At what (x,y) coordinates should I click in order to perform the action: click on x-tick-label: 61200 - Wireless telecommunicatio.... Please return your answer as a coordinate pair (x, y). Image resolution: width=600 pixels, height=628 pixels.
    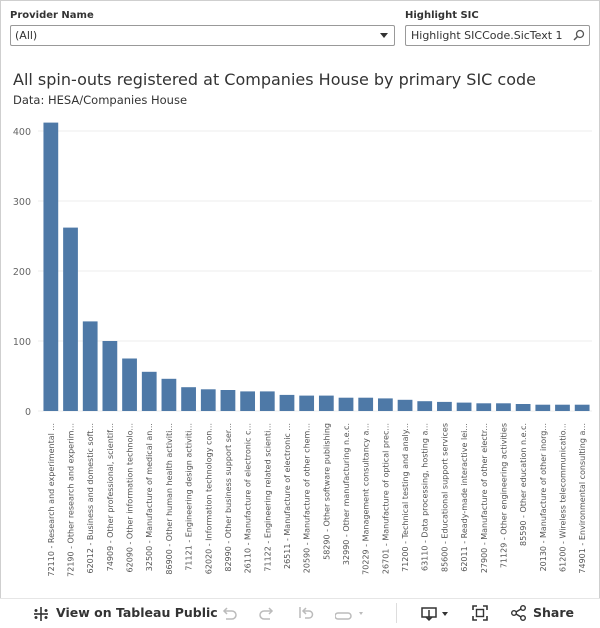
    Looking at the image, I should click on (562, 497).